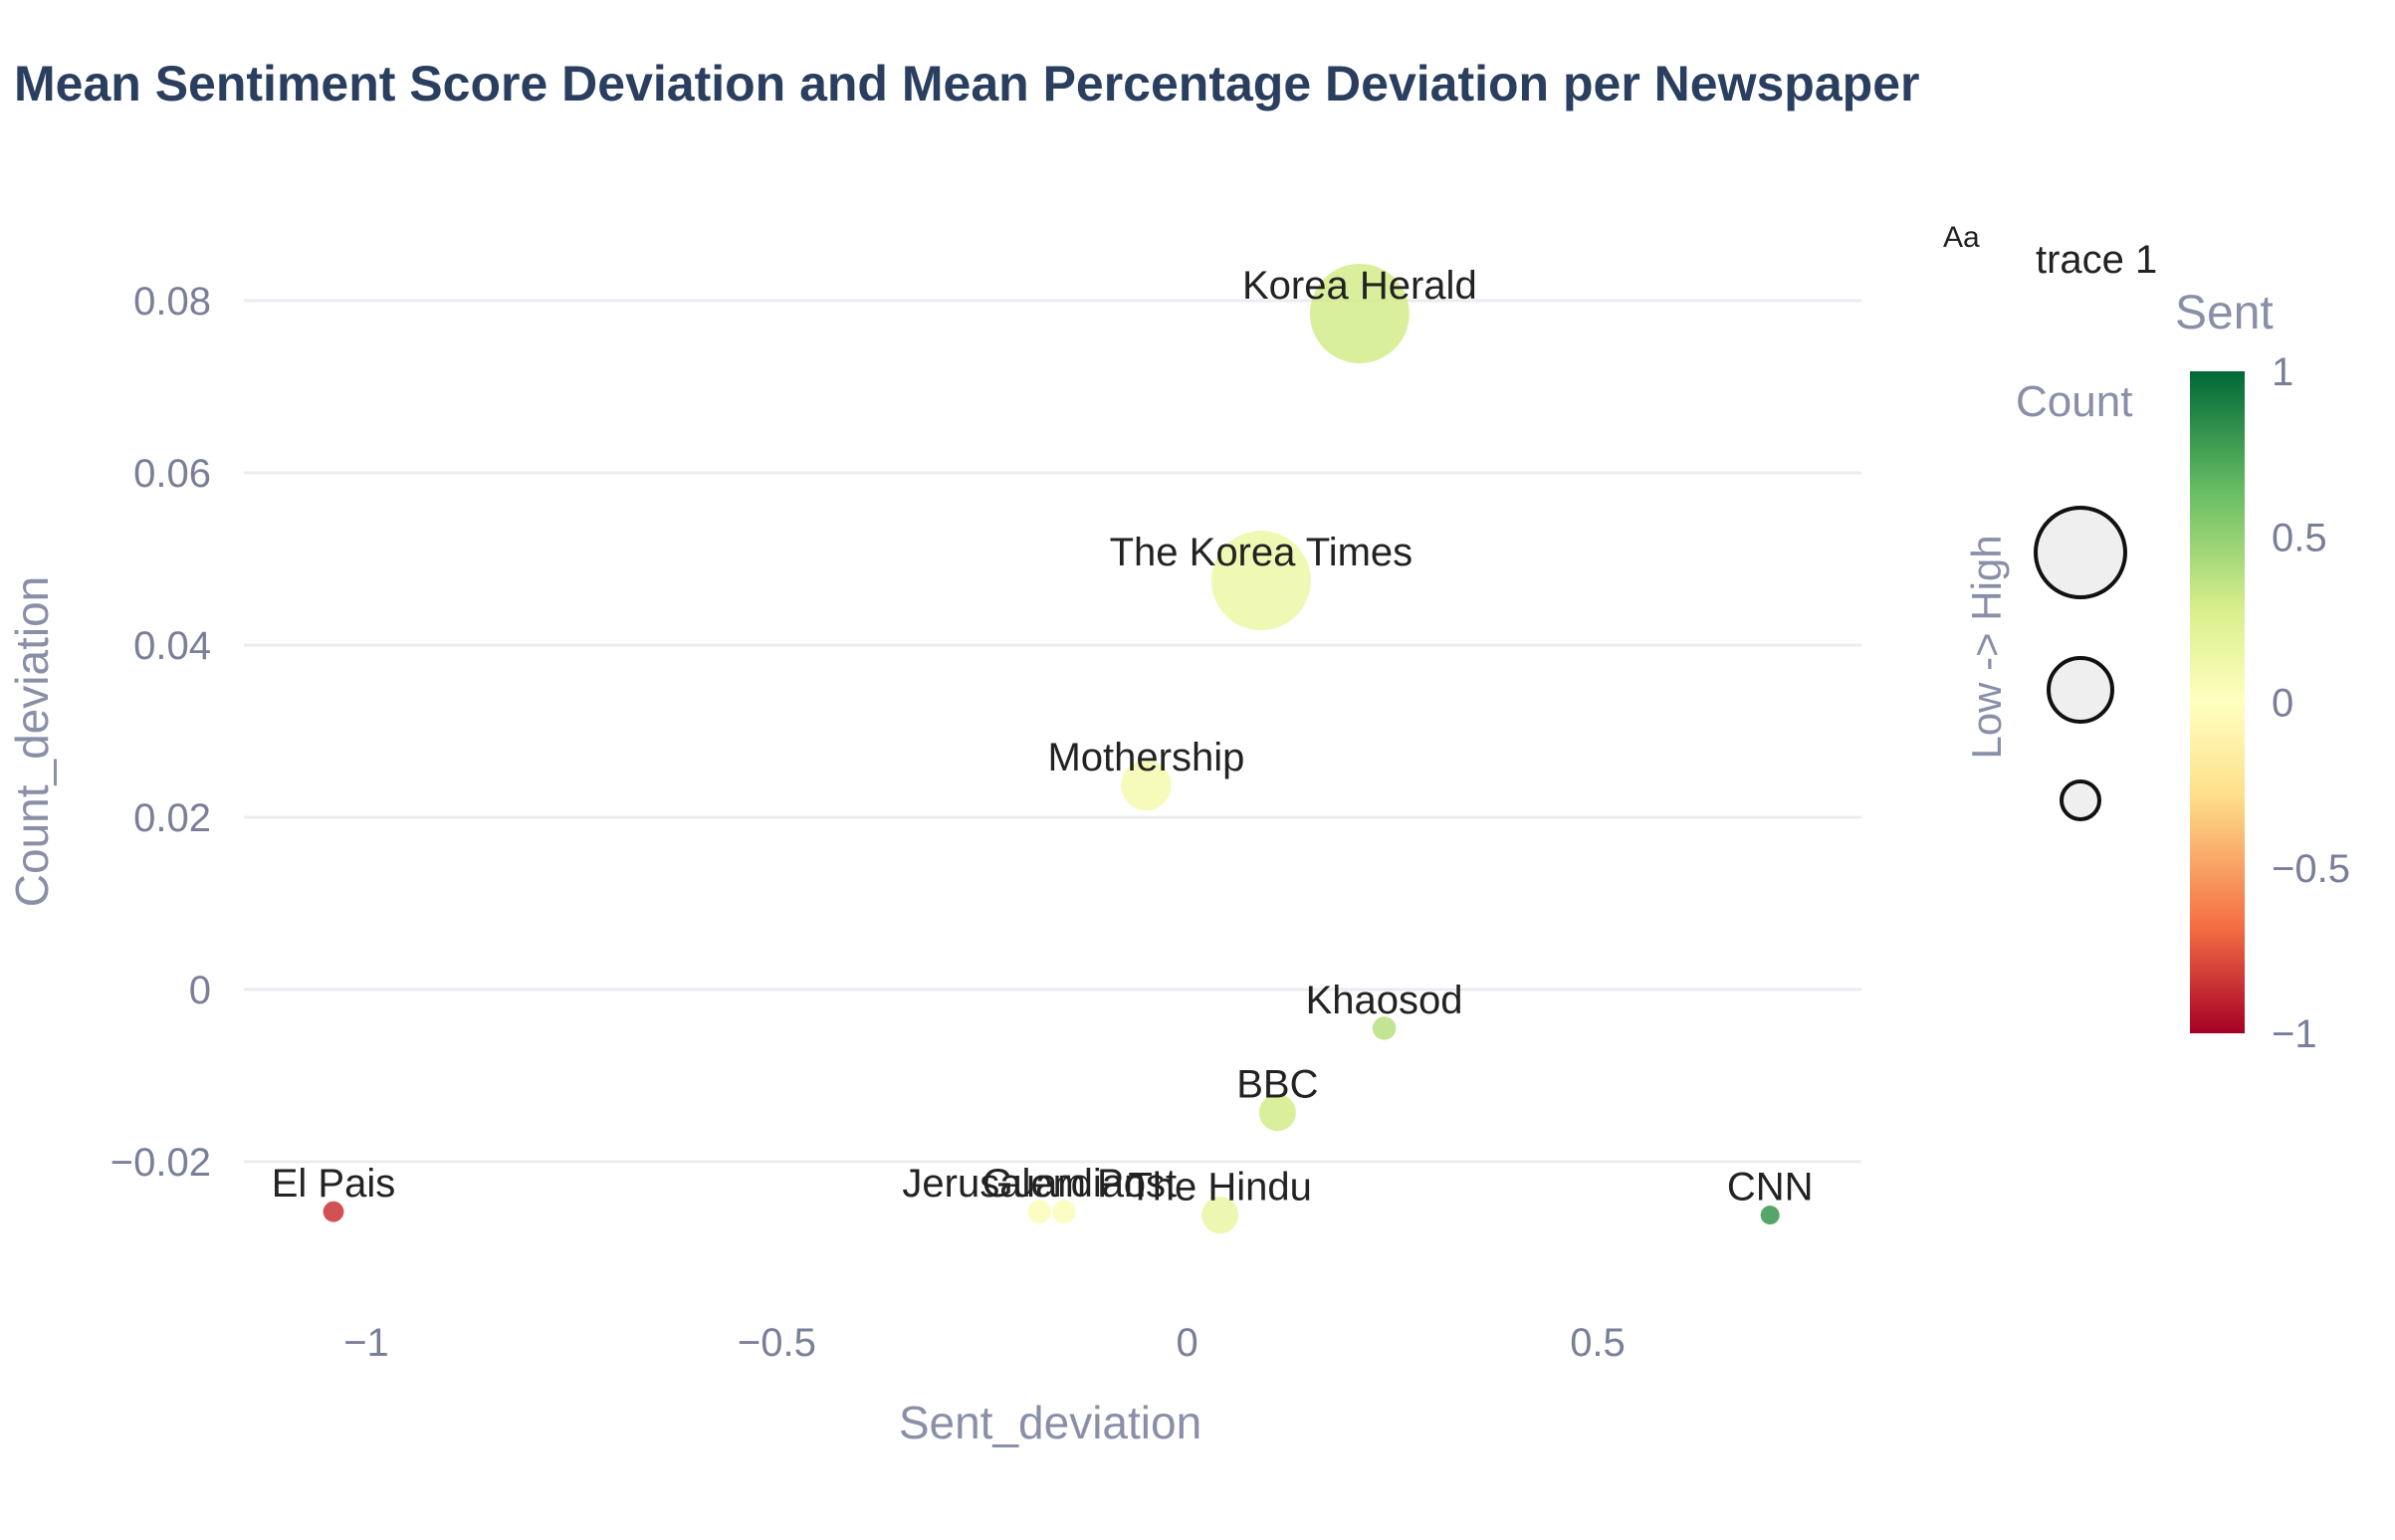 The image size is (2395, 1540). Describe the element at coordinates (1961, 238) in the screenshot. I see `legend-glyph: Aa` at that location.